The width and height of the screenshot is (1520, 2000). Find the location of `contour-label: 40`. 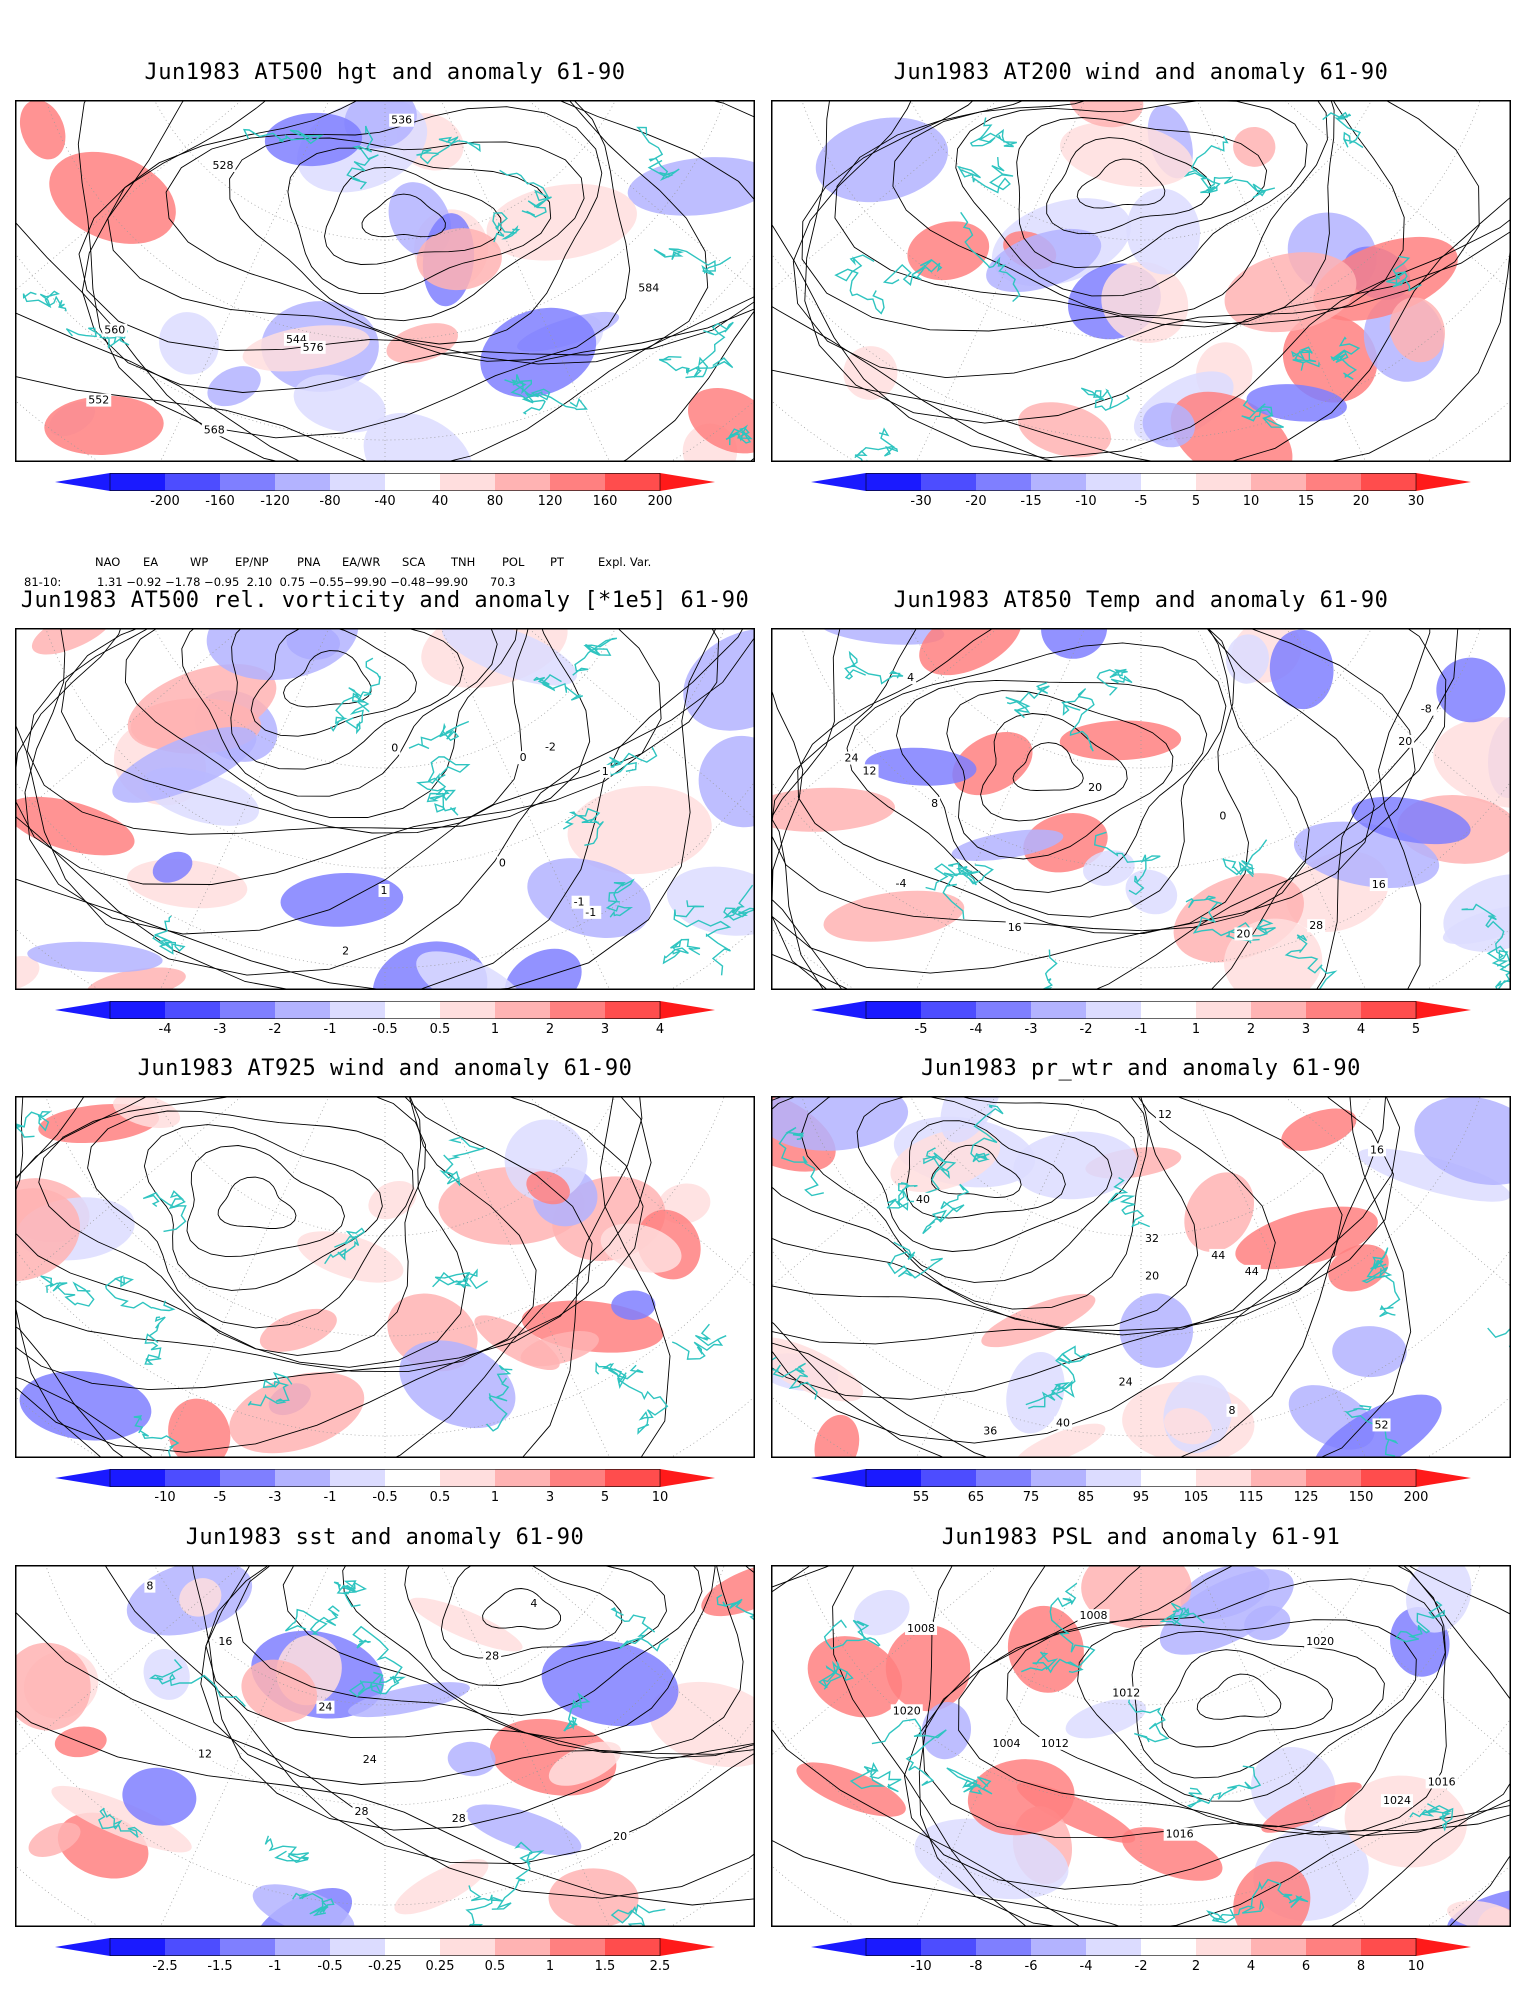

contour-label: 40 is located at coordinates (923, 1199).